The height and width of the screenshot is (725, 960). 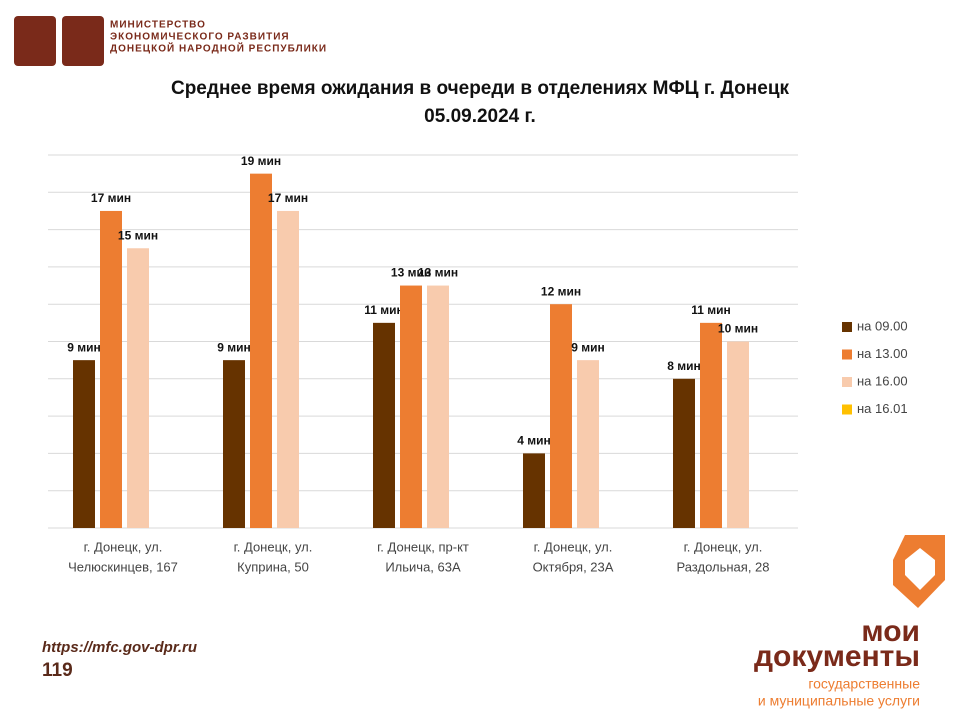 I want to click on tagline: и муниципальные услуги, so click(x=839, y=701).